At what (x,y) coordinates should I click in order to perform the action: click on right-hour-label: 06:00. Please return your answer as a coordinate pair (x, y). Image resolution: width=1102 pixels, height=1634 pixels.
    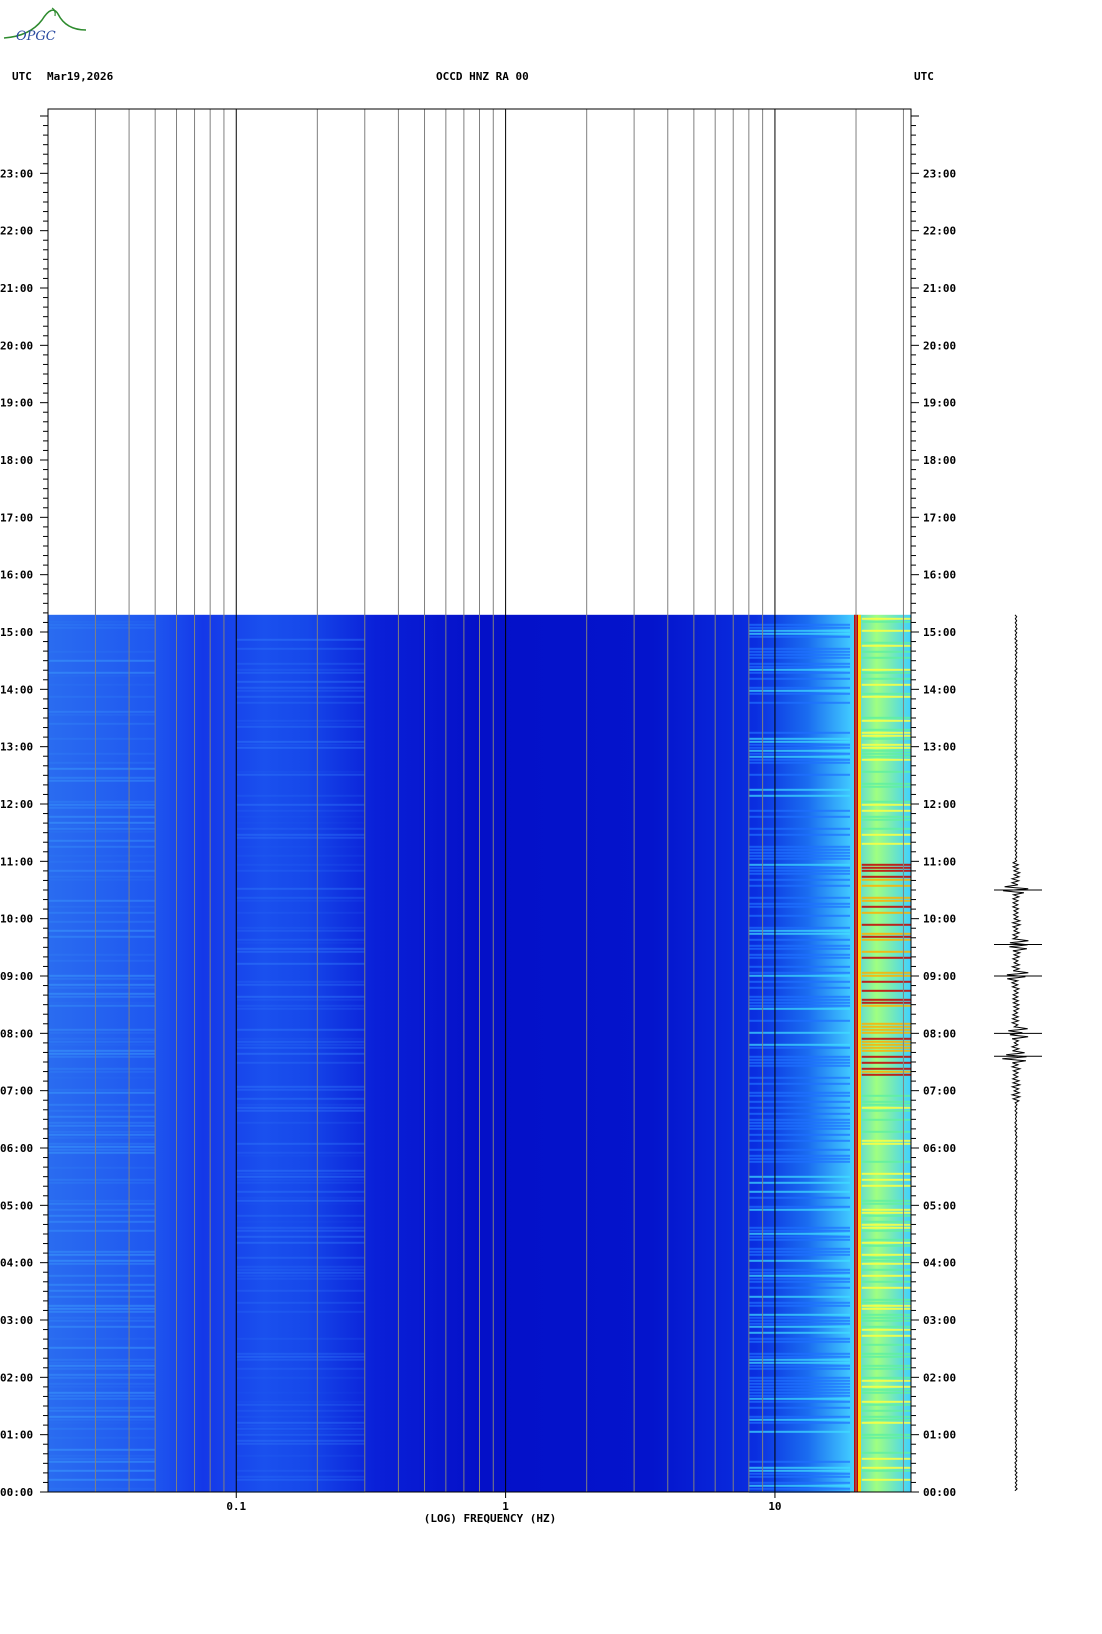
    Looking at the image, I should click on (939, 1148).